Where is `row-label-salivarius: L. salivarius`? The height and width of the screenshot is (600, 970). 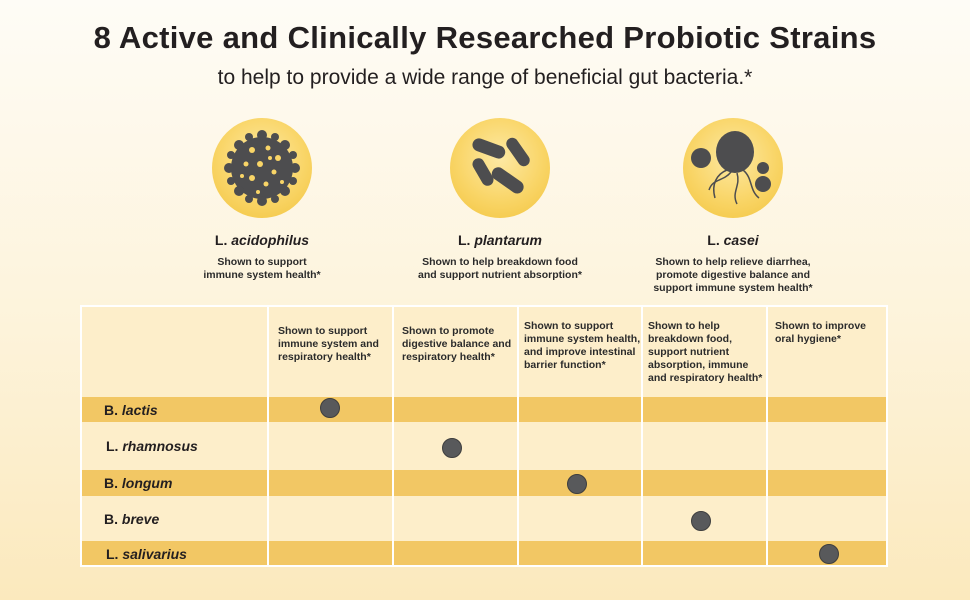
row-label-salivarius: L. salivarius is located at coordinates (146, 554).